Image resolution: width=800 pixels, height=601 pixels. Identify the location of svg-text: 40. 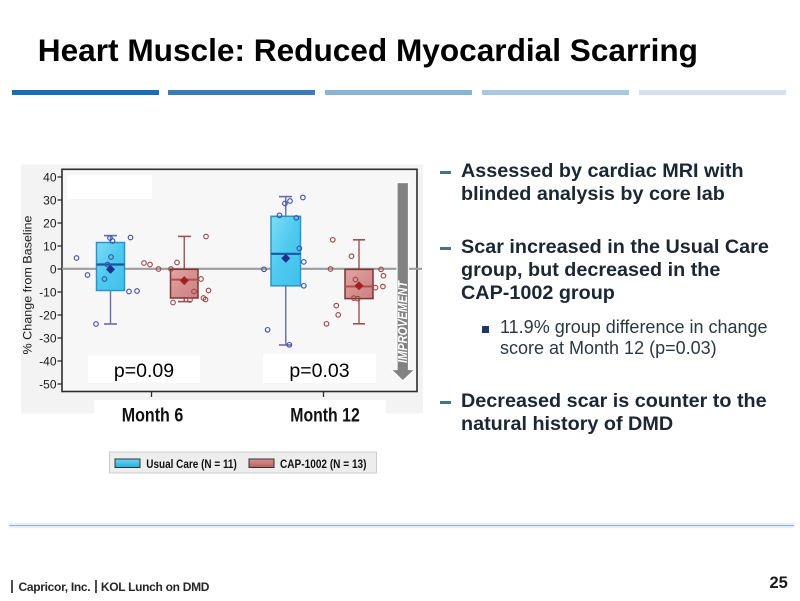
(50, 178).